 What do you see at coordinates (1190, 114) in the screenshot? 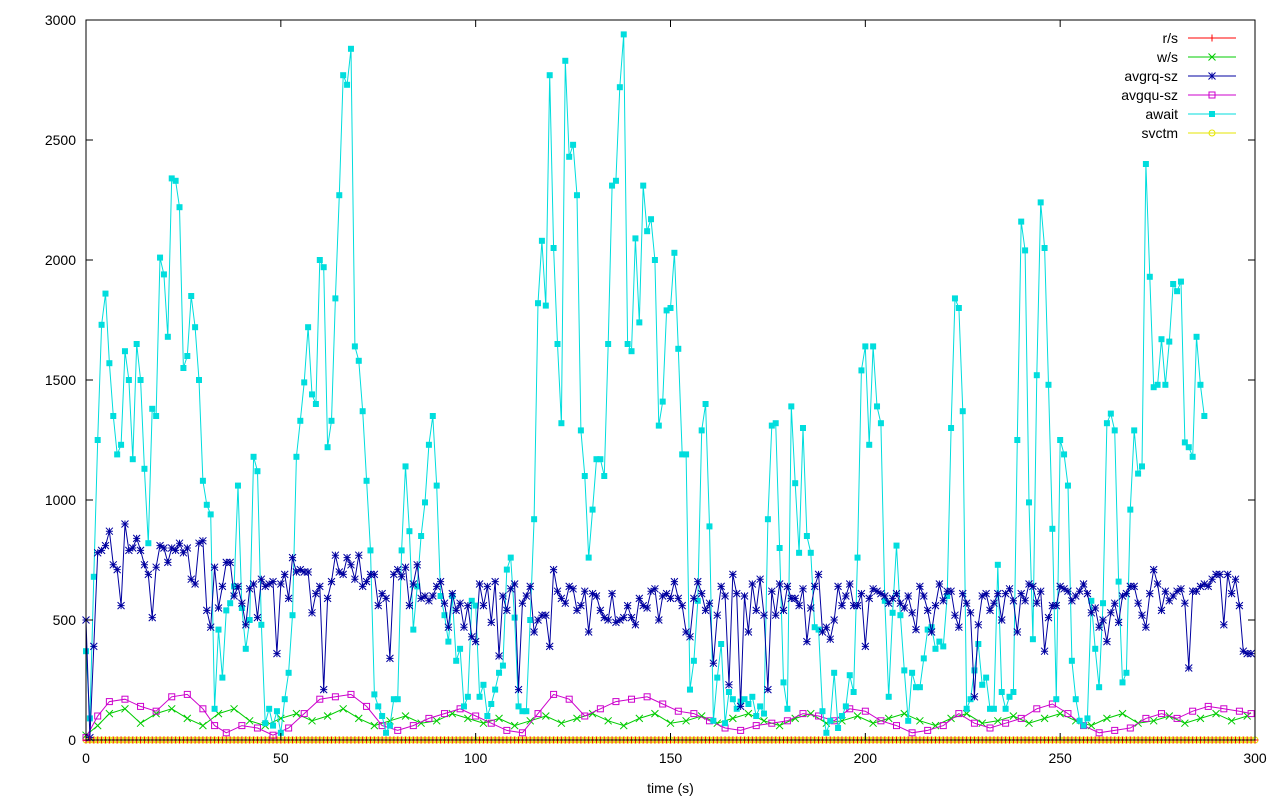
I see `legend-item: await` at bounding box center [1190, 114].